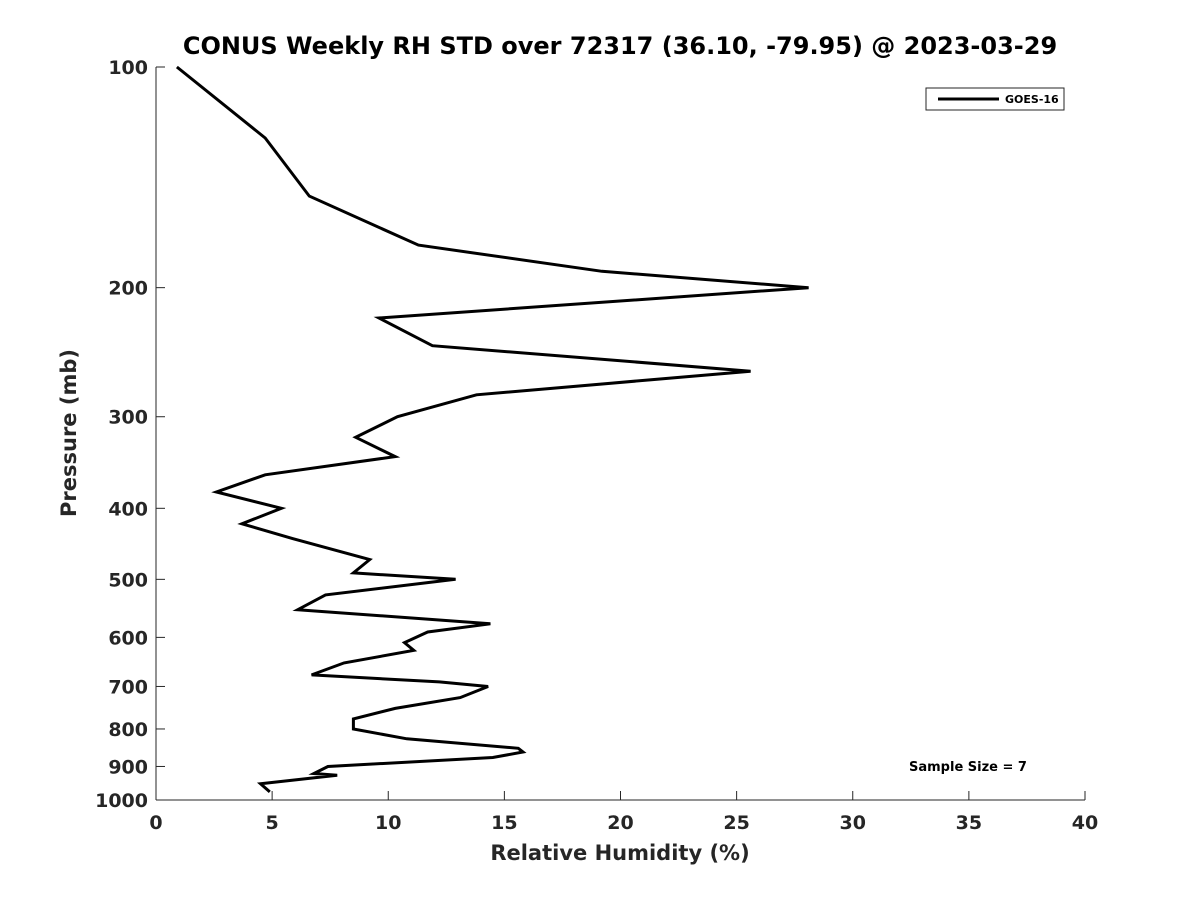 The height and width of the screenshot is (900, 1200). What do you see at coordinates (155, 823) in the screenshot?
I see `x-tick-label-0: 0` at bounding box center [155, 823].